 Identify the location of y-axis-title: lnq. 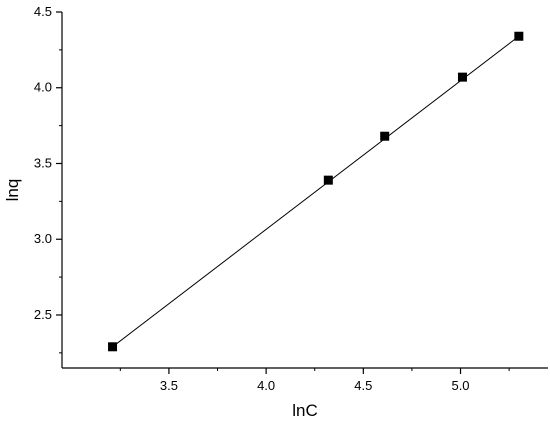
(12, 190).